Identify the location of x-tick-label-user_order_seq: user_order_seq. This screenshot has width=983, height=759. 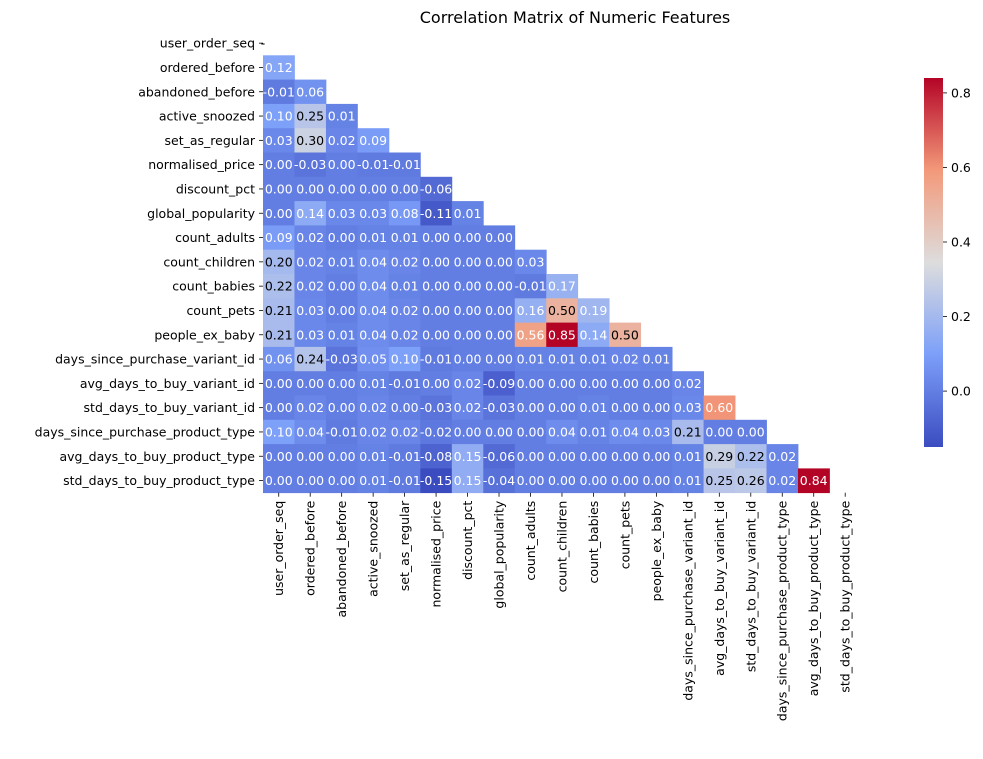
(278, 548).